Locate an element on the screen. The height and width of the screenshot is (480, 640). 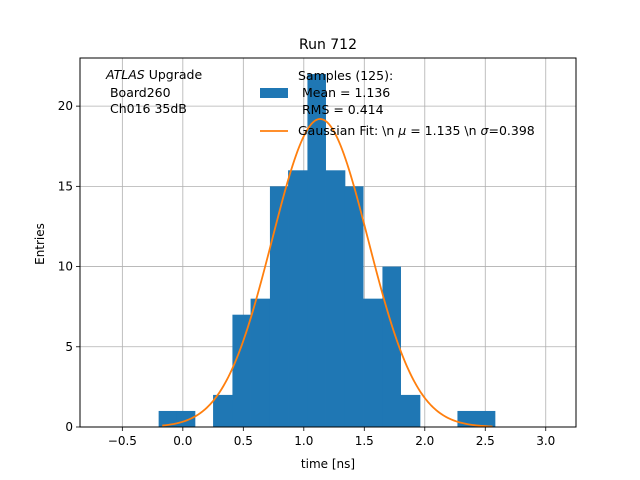
y-tick-label-3: 15 is located at coordinates (65, 186).